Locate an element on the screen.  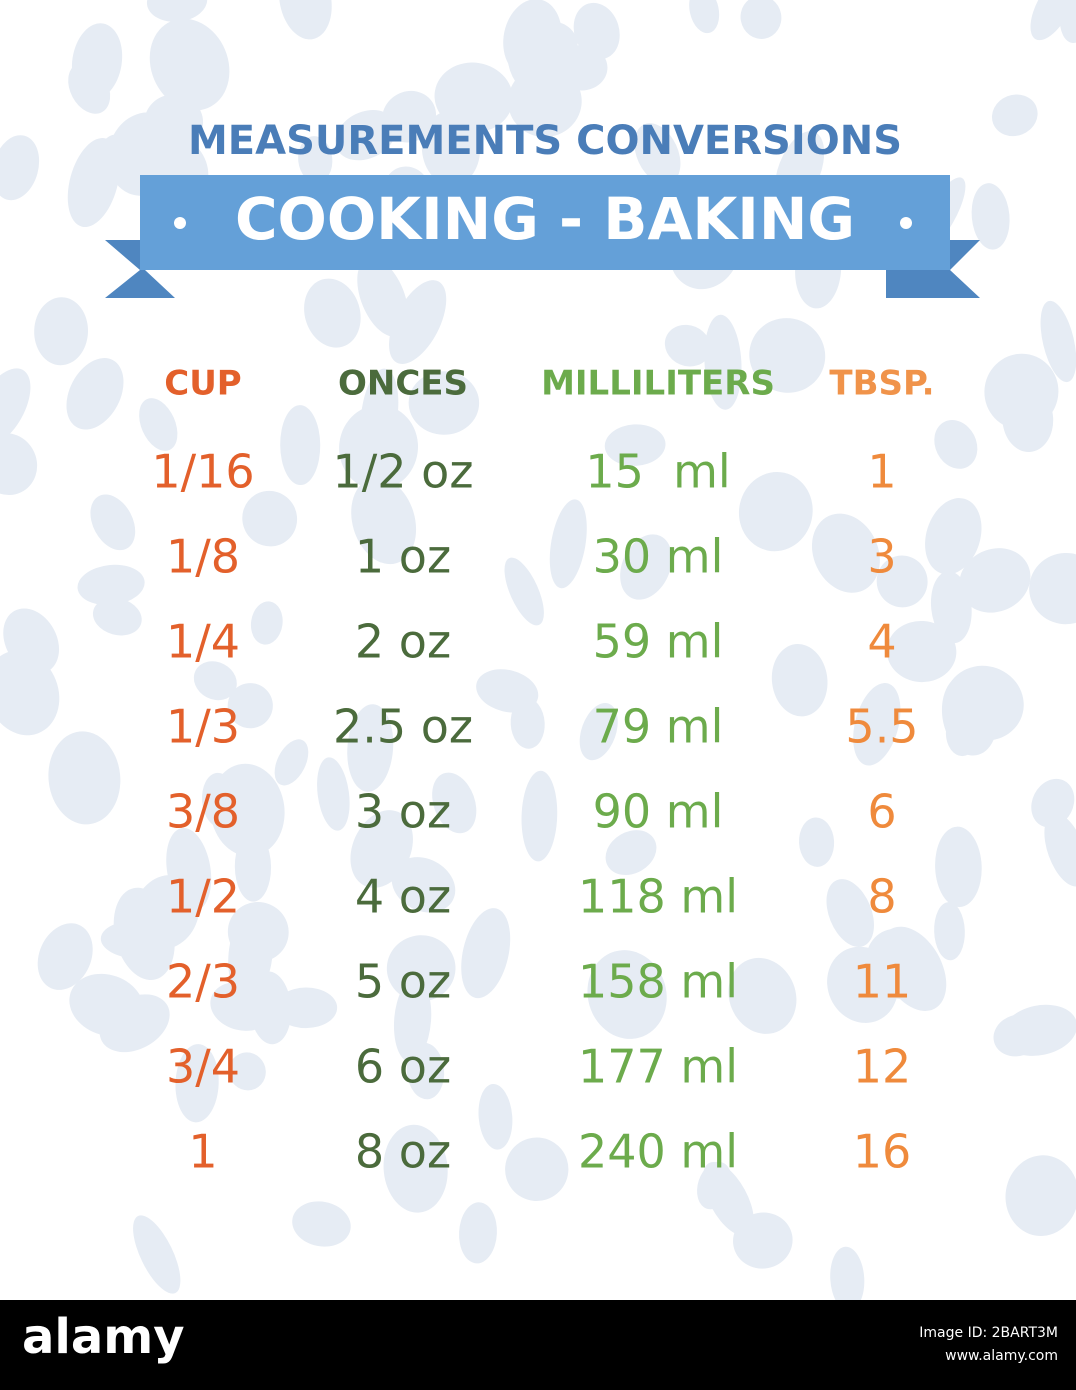
column-header: TBSP. is located at coordinates (881, 384).